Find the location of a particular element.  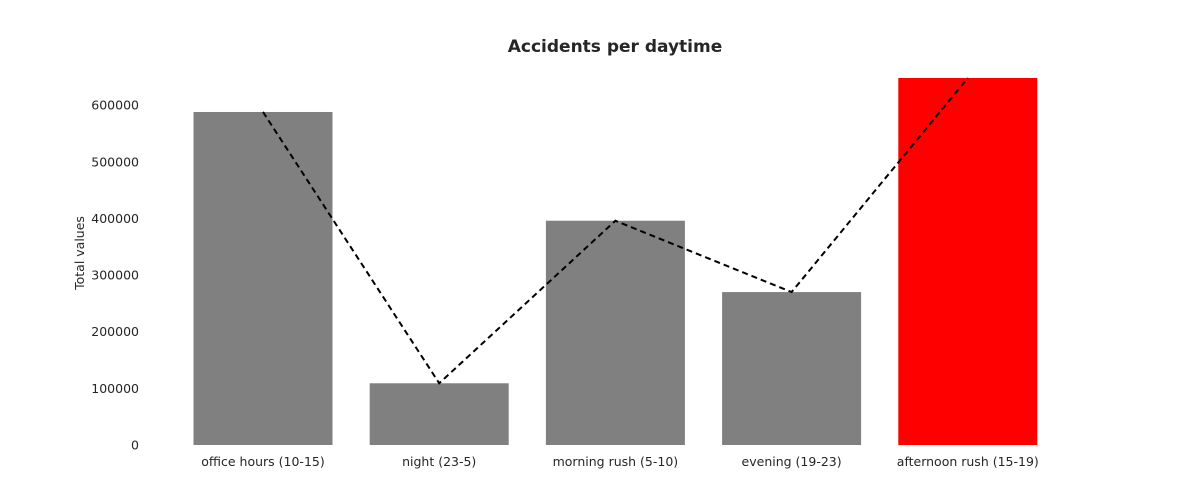

x-tick-label: night (23-5) is located at coordinates (439, 461).